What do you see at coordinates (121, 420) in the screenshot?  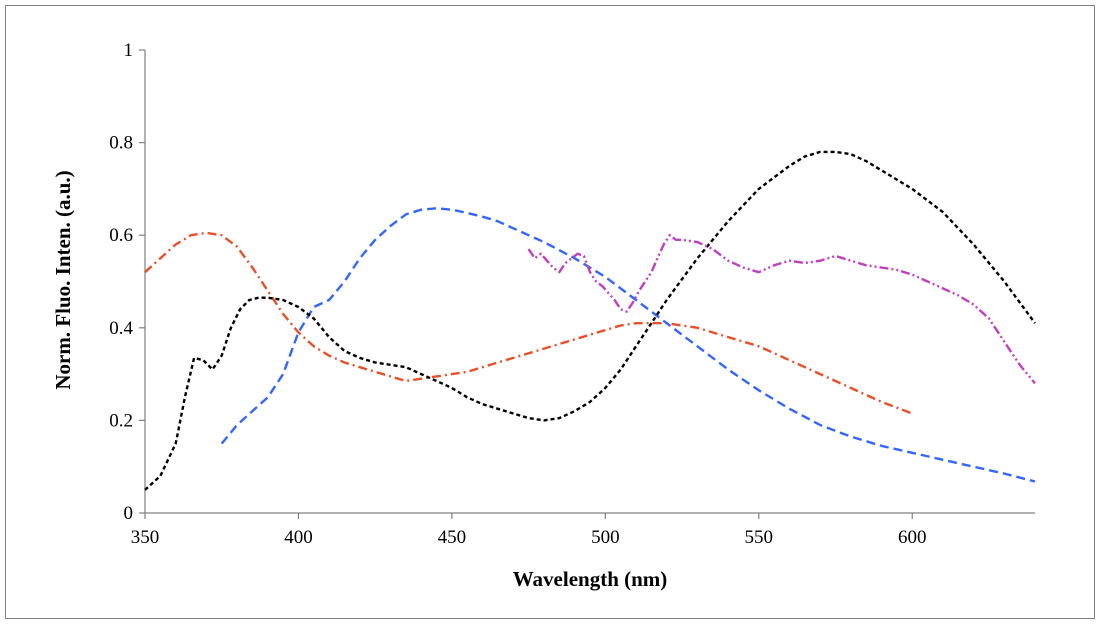 I see `y-tick-label: 0.2` at bounding box center [121, 420].